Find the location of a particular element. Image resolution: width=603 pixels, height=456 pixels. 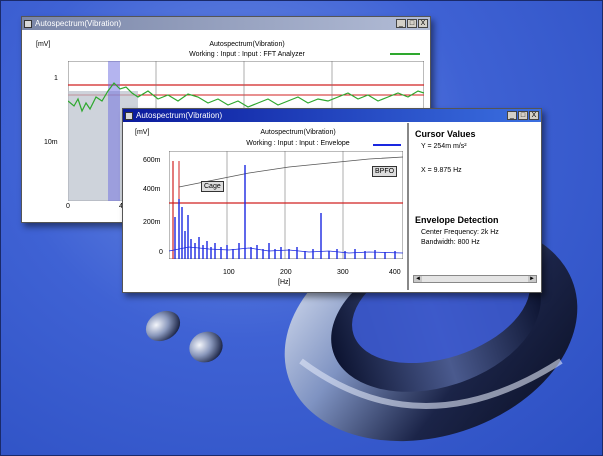

scroll-right-arrow: ► is located at coordinates (532, 279).